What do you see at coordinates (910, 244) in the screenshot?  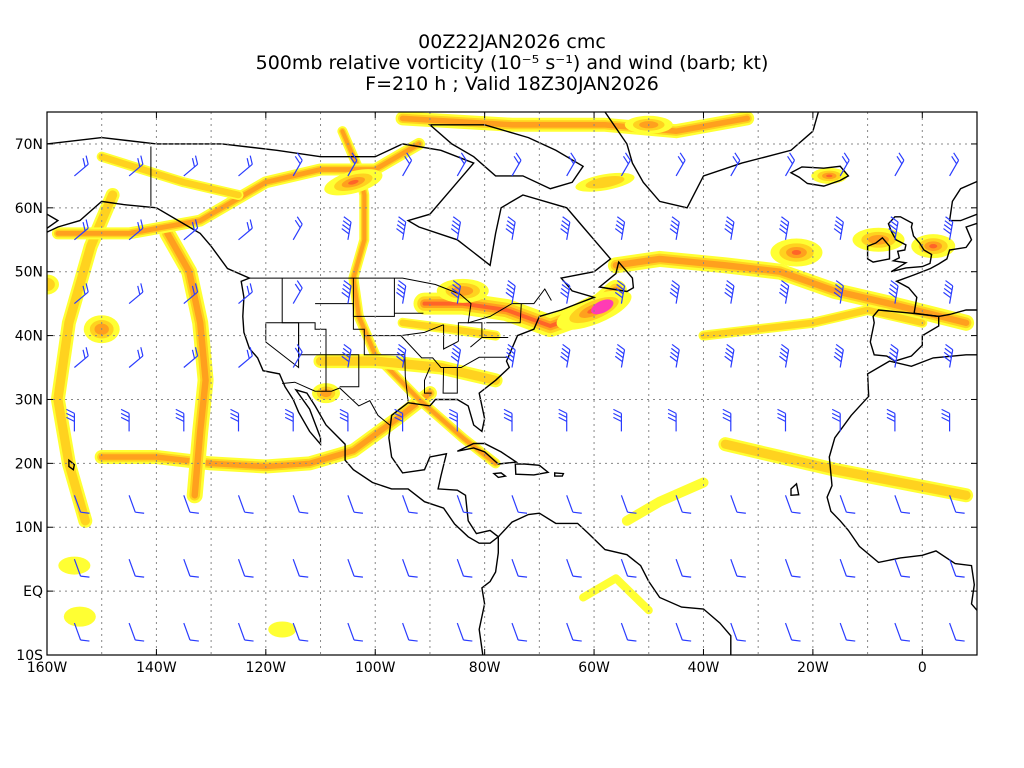 I see `coastline-great-britain` at bounding box center [910, 244].